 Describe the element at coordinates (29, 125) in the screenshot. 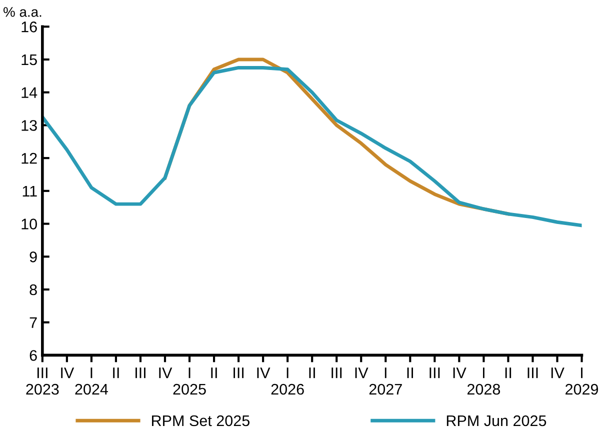

I see `y-tick-label: 13` at that location.